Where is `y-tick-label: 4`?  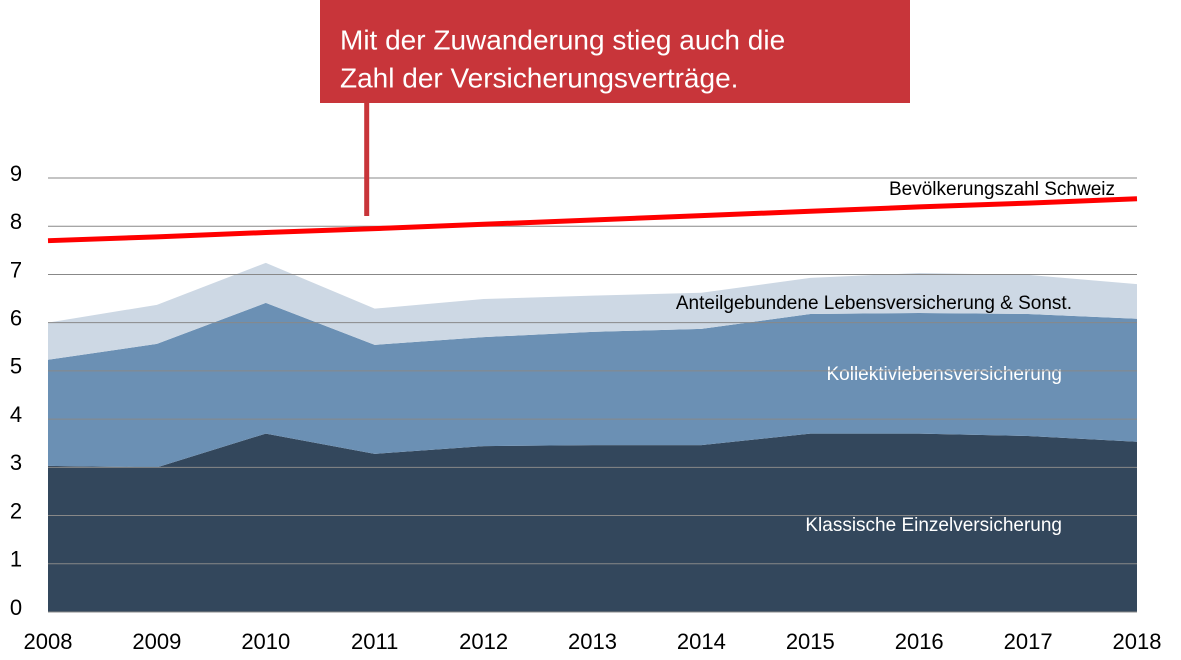 y-tick-label: 4 is located at coordinates (16, 414).